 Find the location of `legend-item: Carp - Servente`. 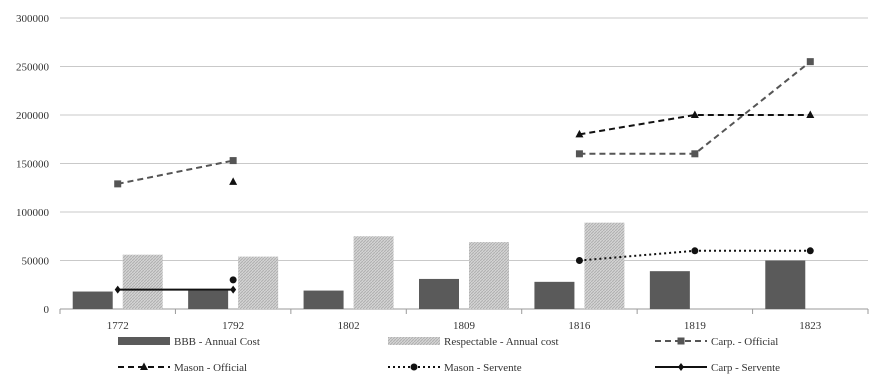

legend-item: Carp - Servente is located at coordinates (717, 368).